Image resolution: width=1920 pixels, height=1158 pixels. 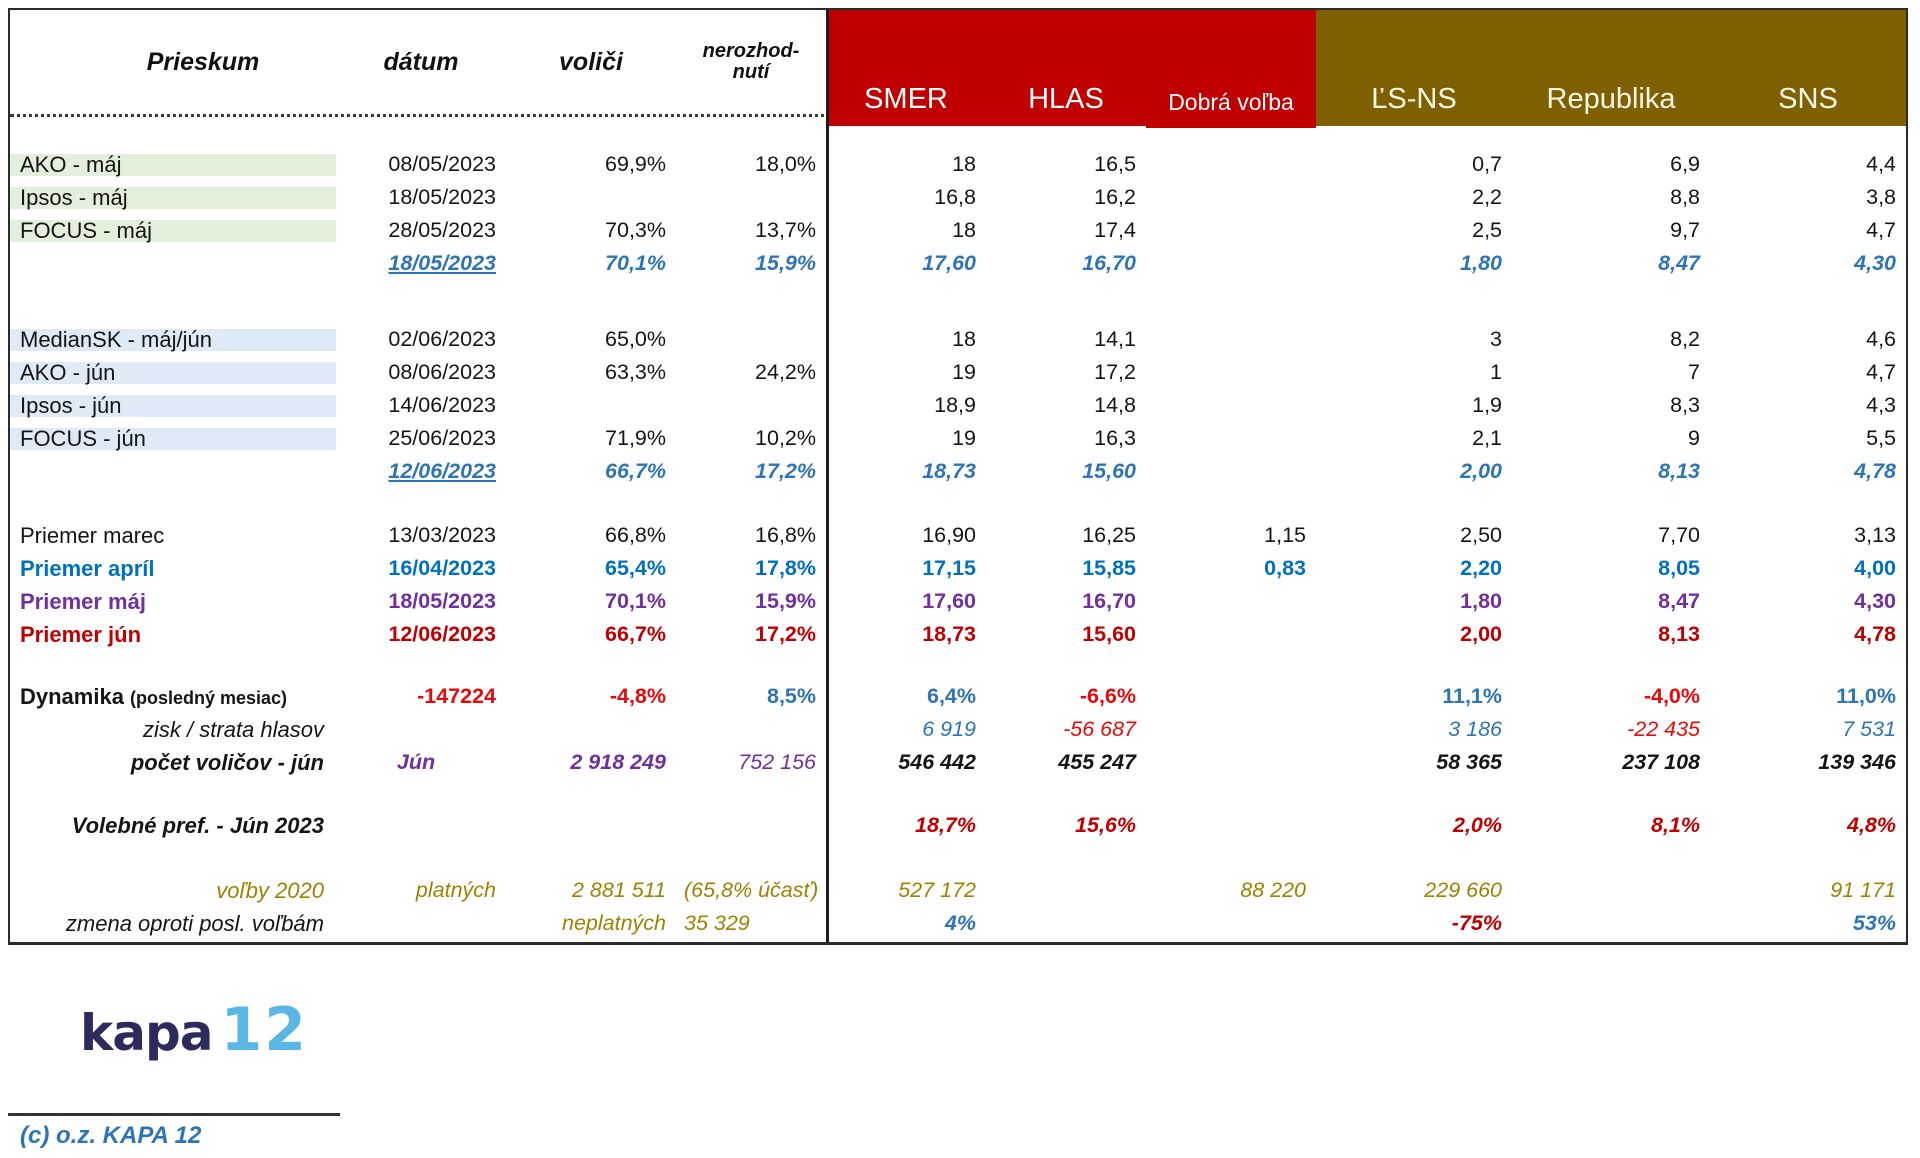 What do you see at coordinates (785, 163) in the screenshot?
I see `cell-nerozhodnuti: 18,0%` at bounding box center [785, 163].